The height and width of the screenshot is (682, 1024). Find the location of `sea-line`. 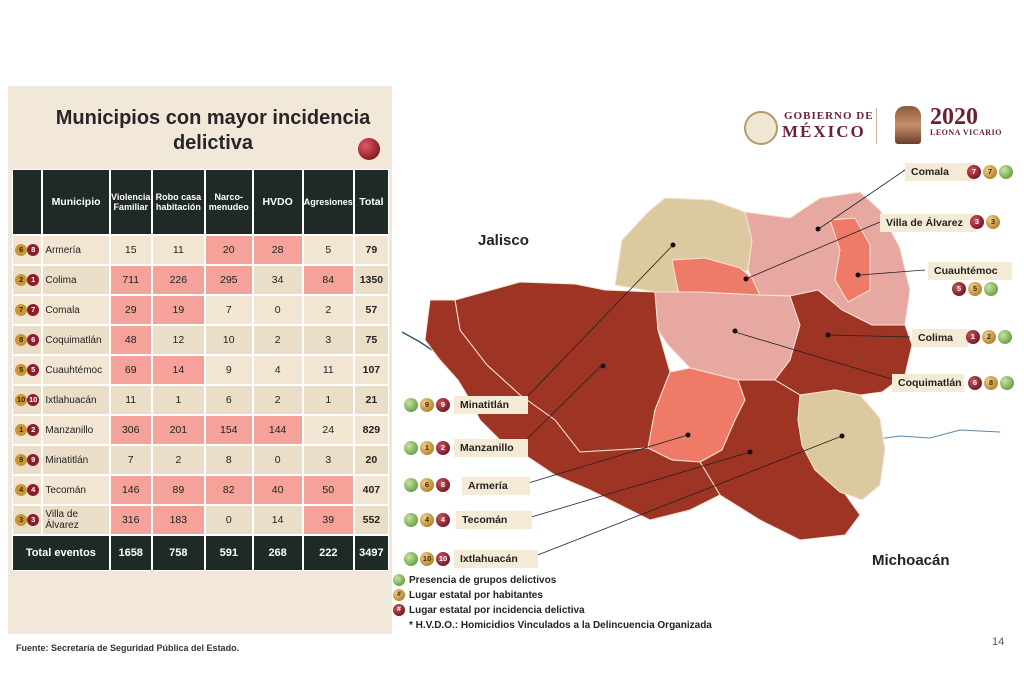

sea-line is located at coordinates (417, 341).